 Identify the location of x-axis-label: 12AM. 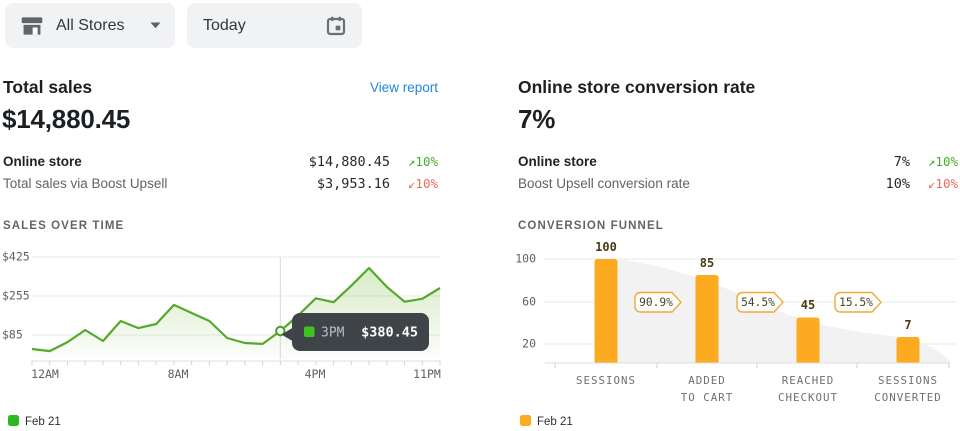
(45, 374).